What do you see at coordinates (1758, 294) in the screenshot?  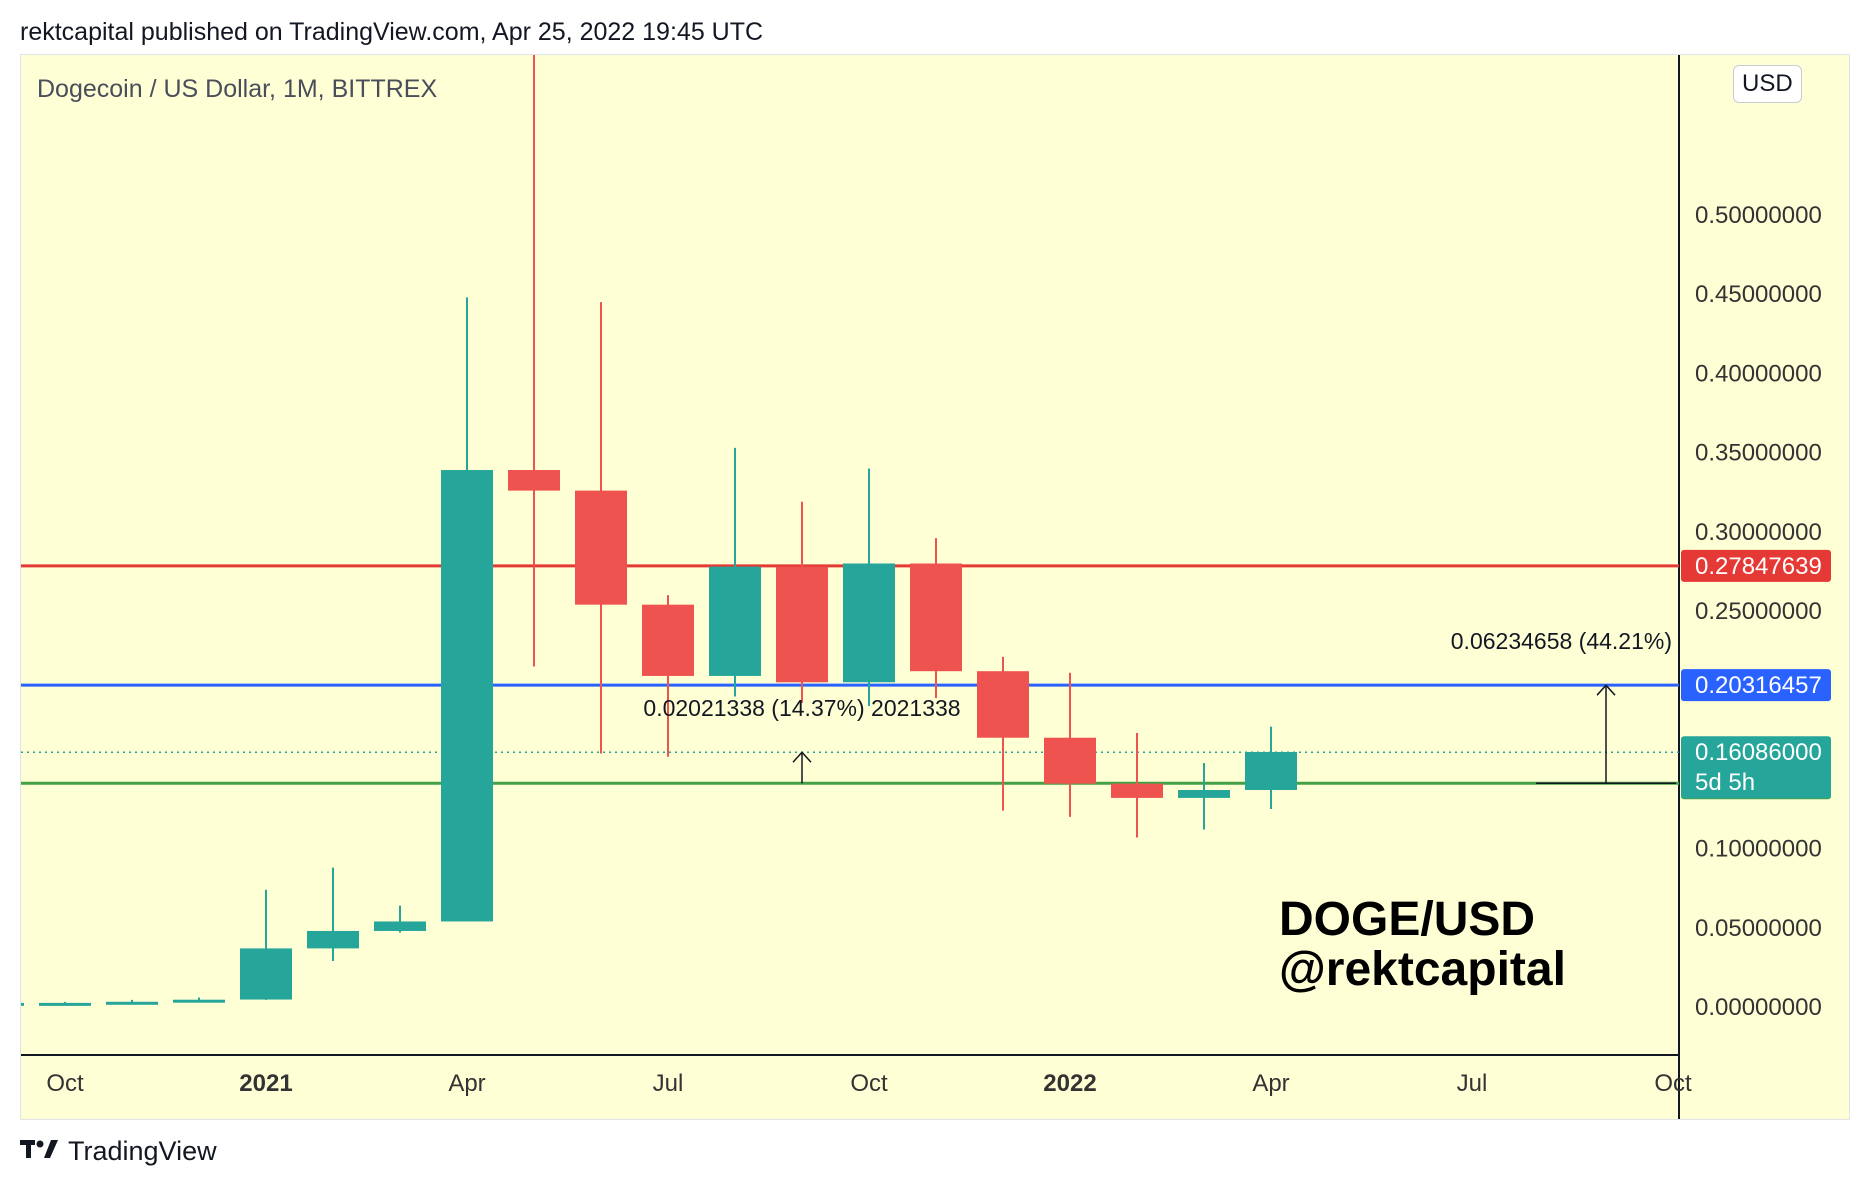 I see `y-tick-label: 0.45000000` at bounding box center [1758, 294].